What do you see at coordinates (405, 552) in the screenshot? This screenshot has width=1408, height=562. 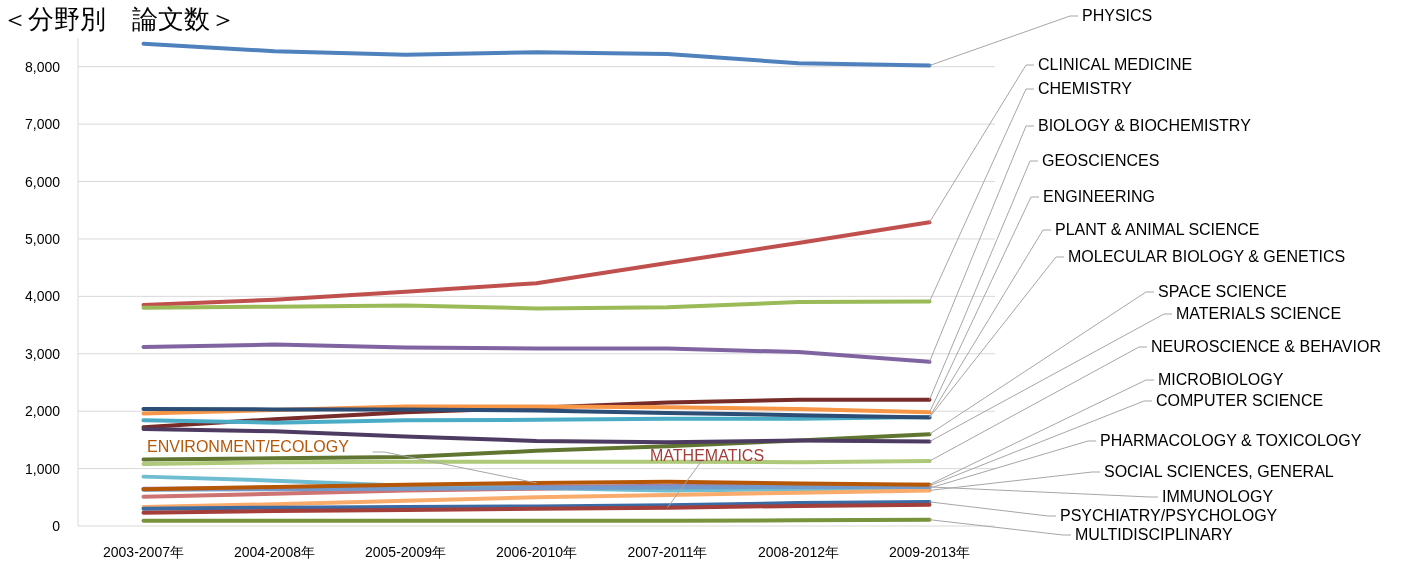 I see `x-tick-label: 2005-2009年` at bounding box center [405, 552].